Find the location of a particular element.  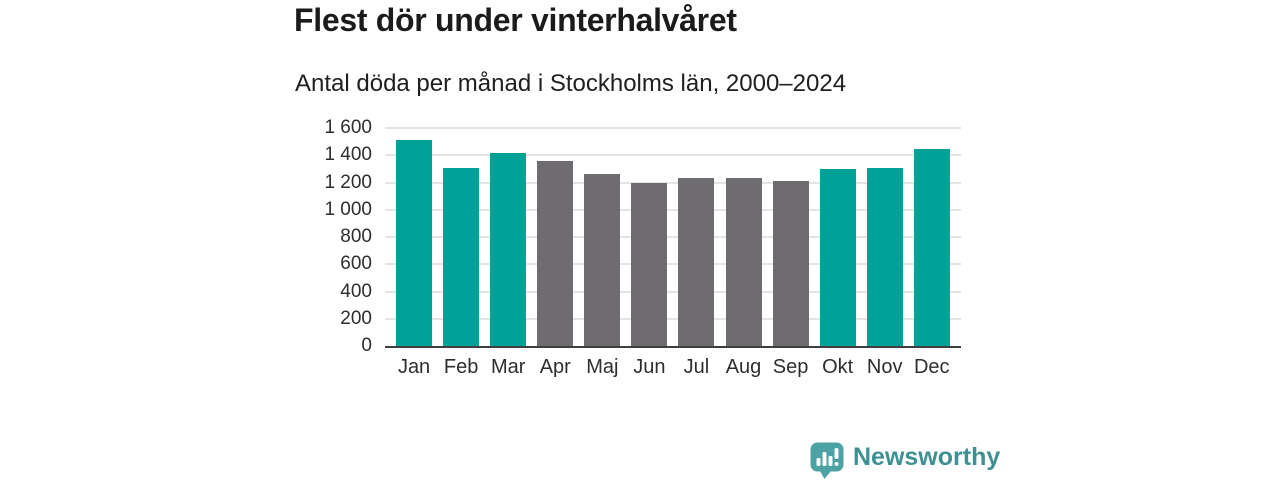

y-tick-label: 1 400 is located at coordinates (348, 155).